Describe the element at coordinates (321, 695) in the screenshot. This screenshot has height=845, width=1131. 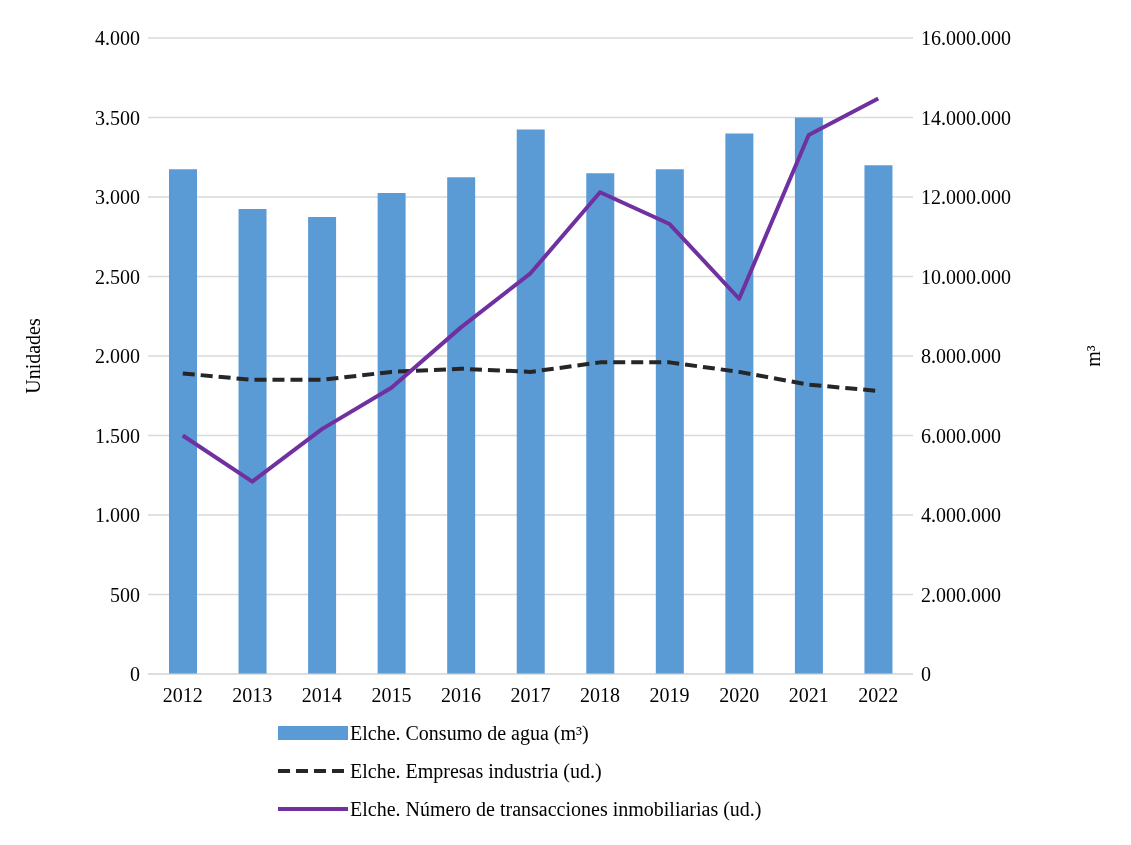
I see `x-tick-label: 2014` at that location.